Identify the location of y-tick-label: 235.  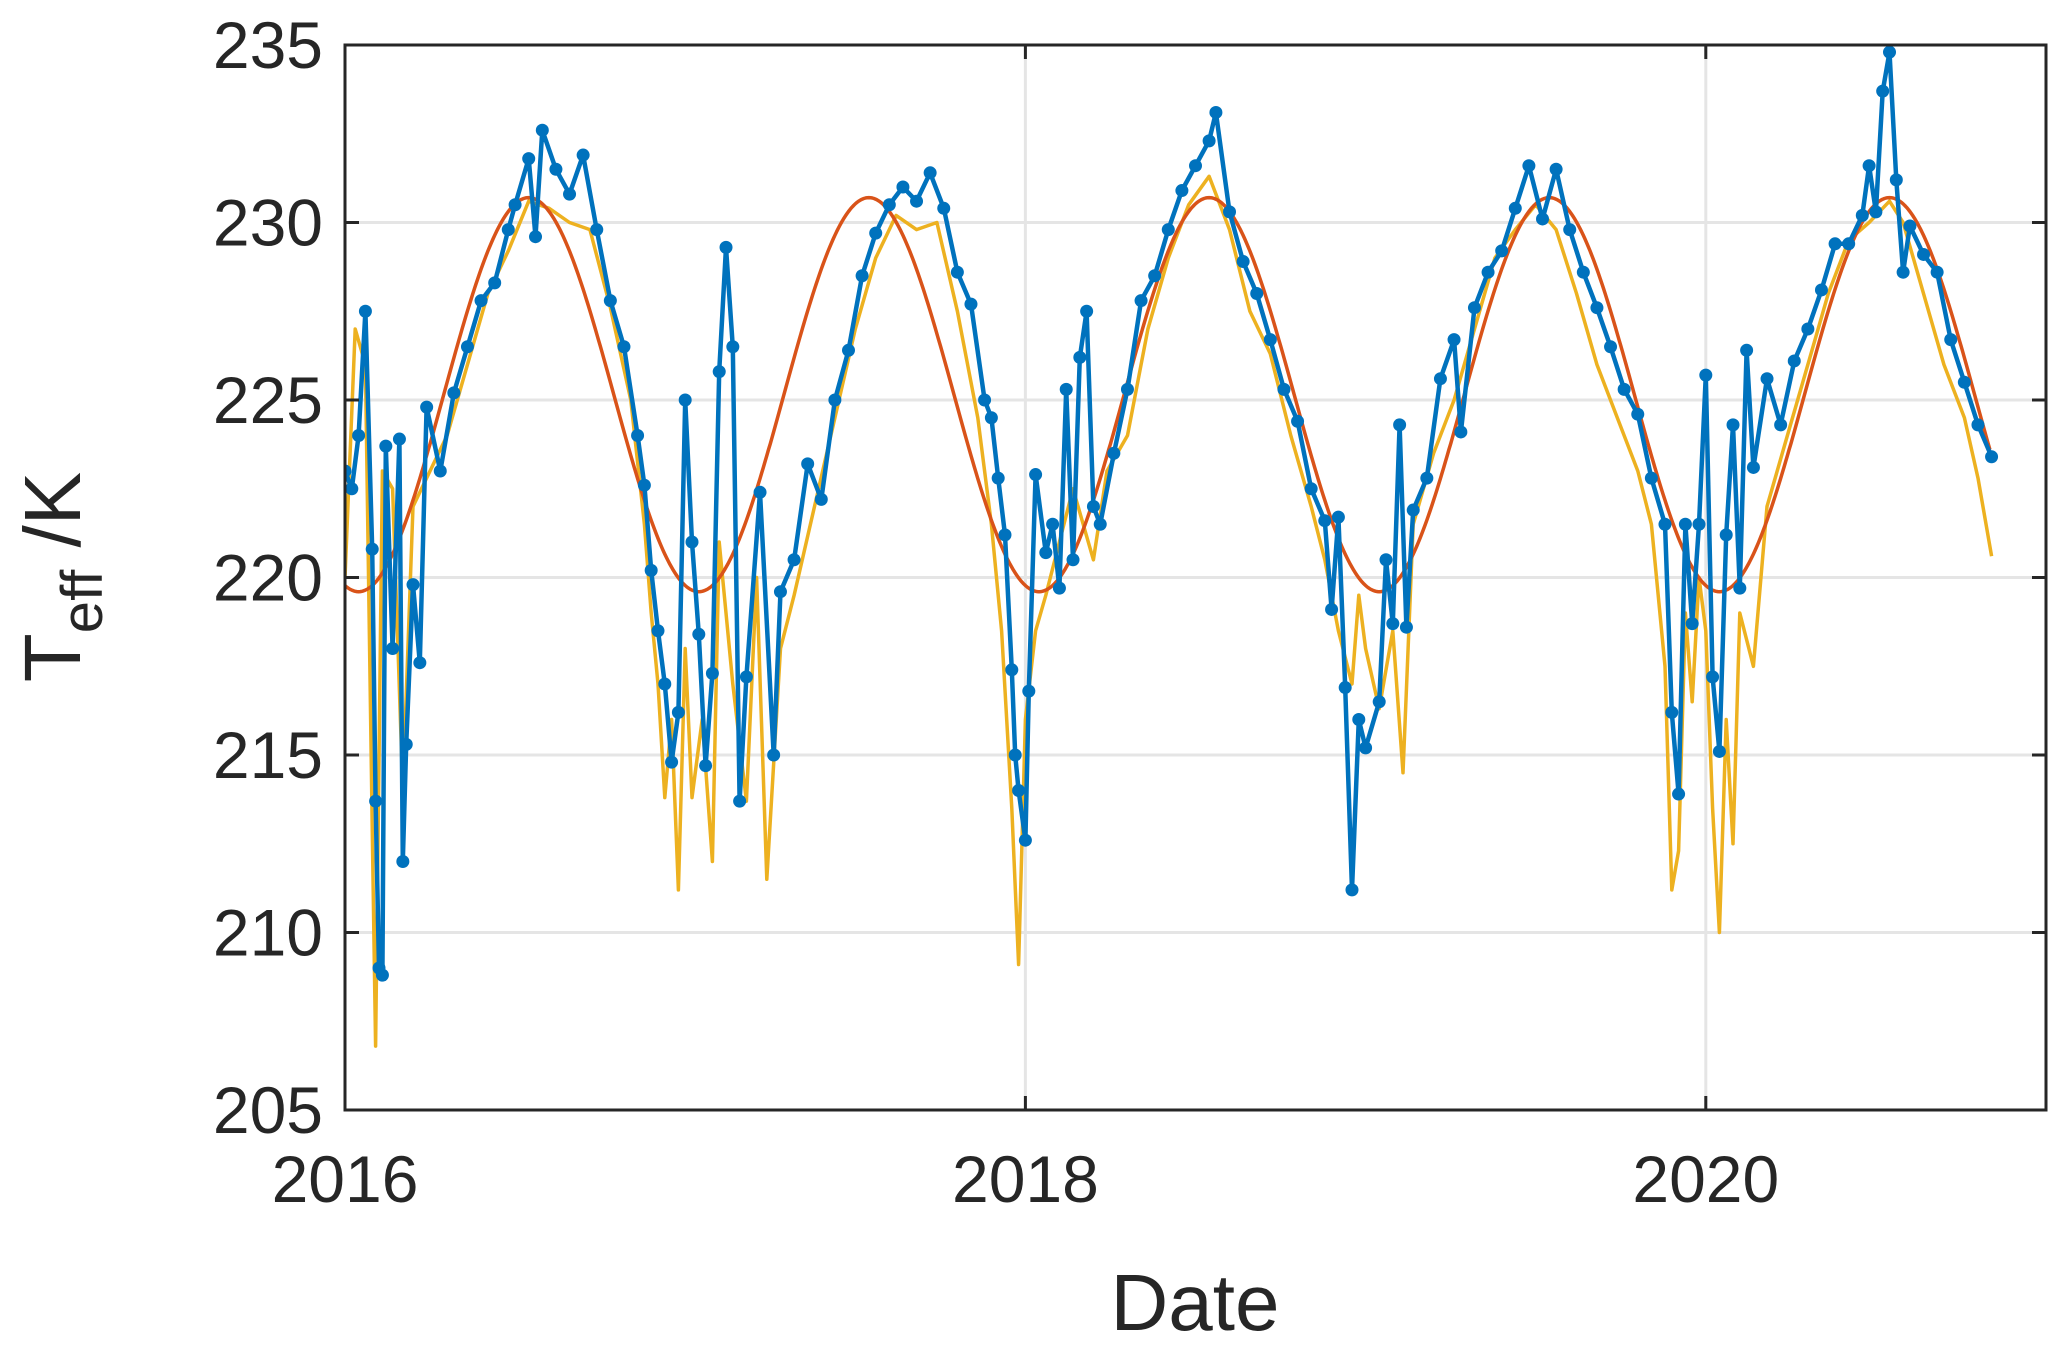
(268, 45).